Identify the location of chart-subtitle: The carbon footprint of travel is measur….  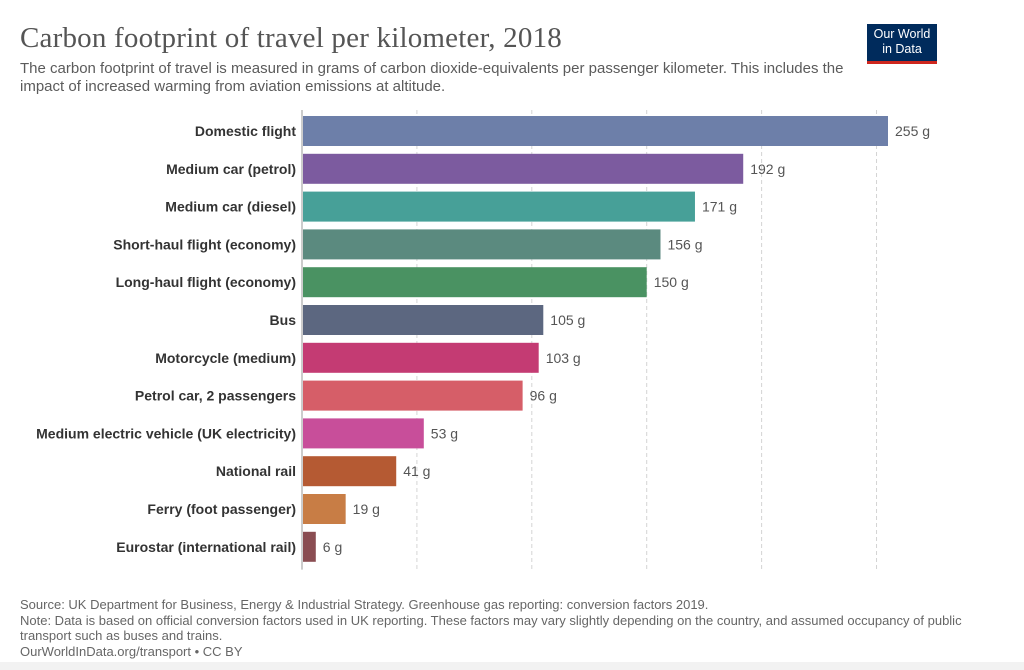
(432, 77).